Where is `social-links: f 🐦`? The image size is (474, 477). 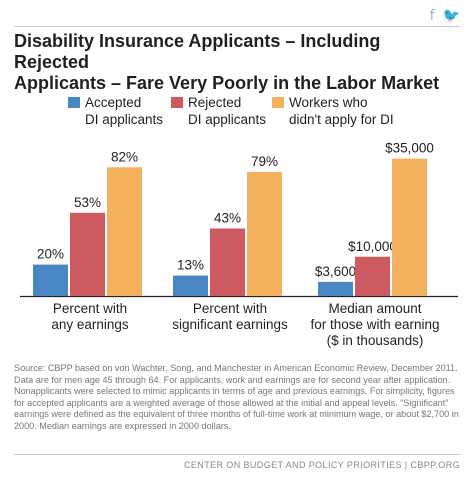 social-links: f 🐦 is located at coordinates (445, 16).